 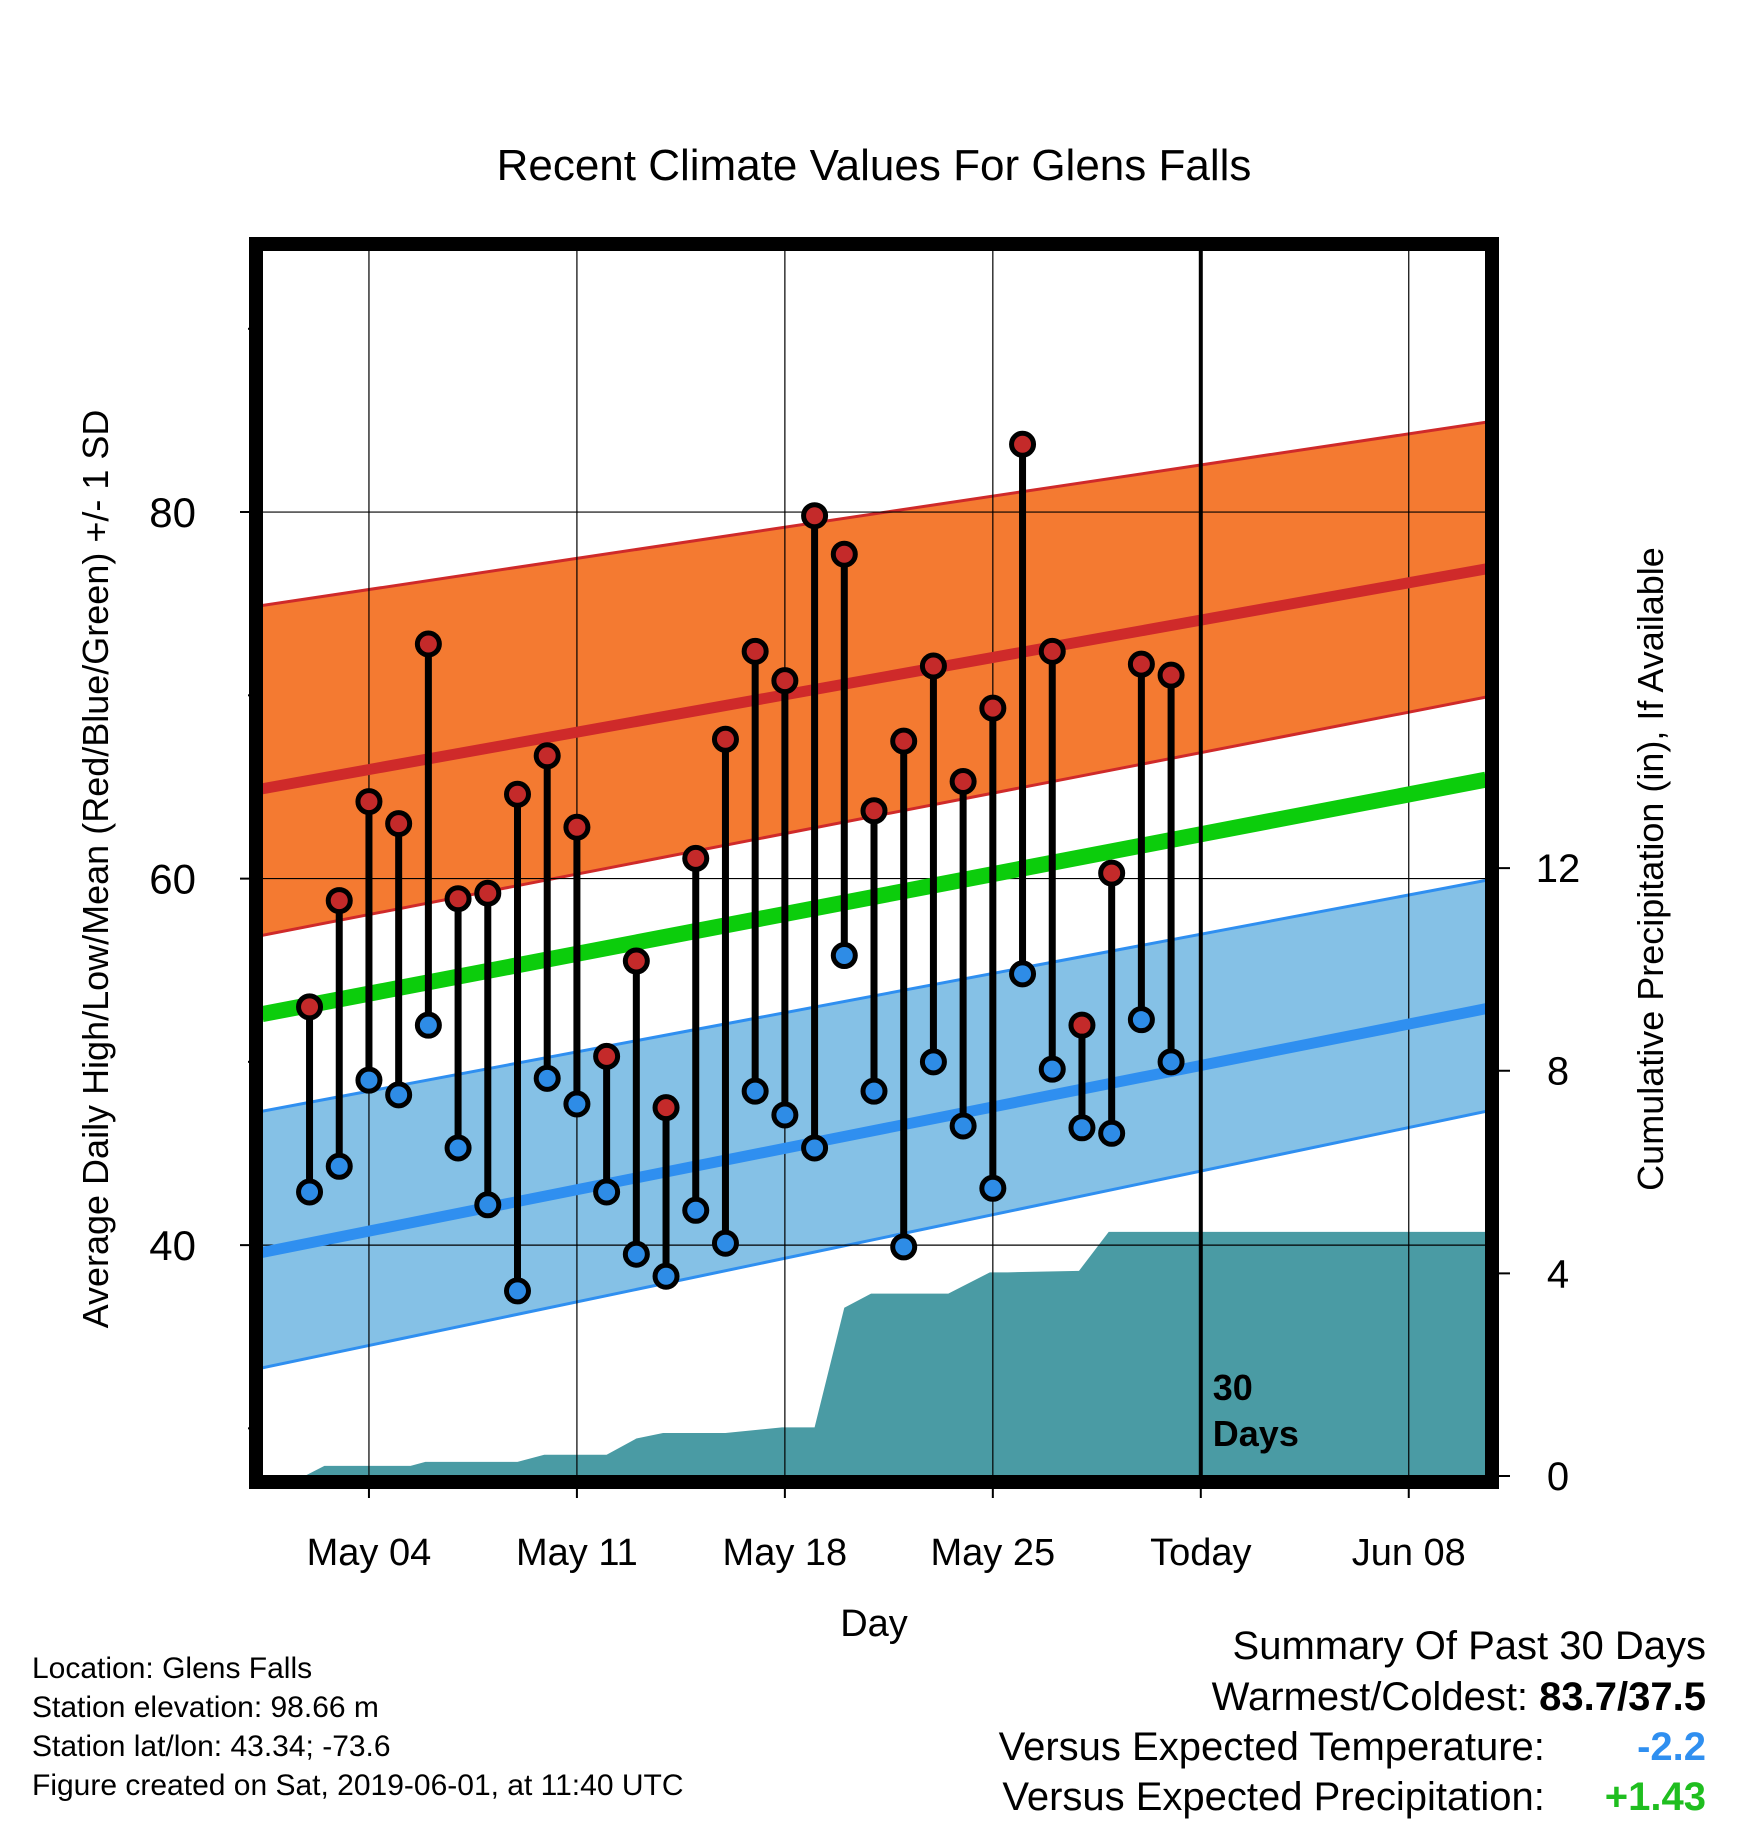 I want to click on x-tick-label: May 11, so click(x=577, y=1553).